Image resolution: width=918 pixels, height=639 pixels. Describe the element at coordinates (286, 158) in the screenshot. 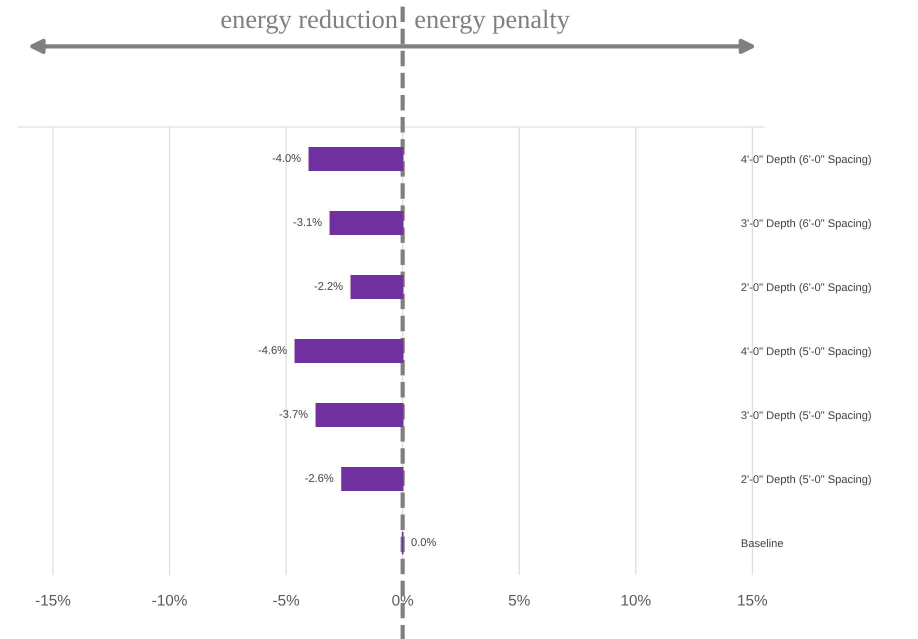

I see `data-label: -4.0%` at that location.